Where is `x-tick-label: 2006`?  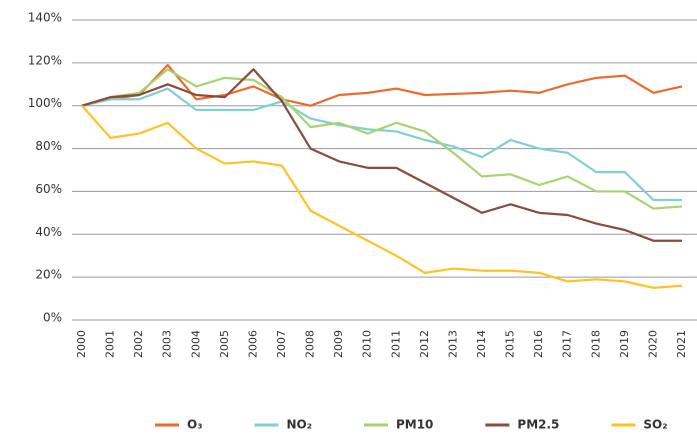 x-tick-label: 2006 is located at coordinates (252, 344).